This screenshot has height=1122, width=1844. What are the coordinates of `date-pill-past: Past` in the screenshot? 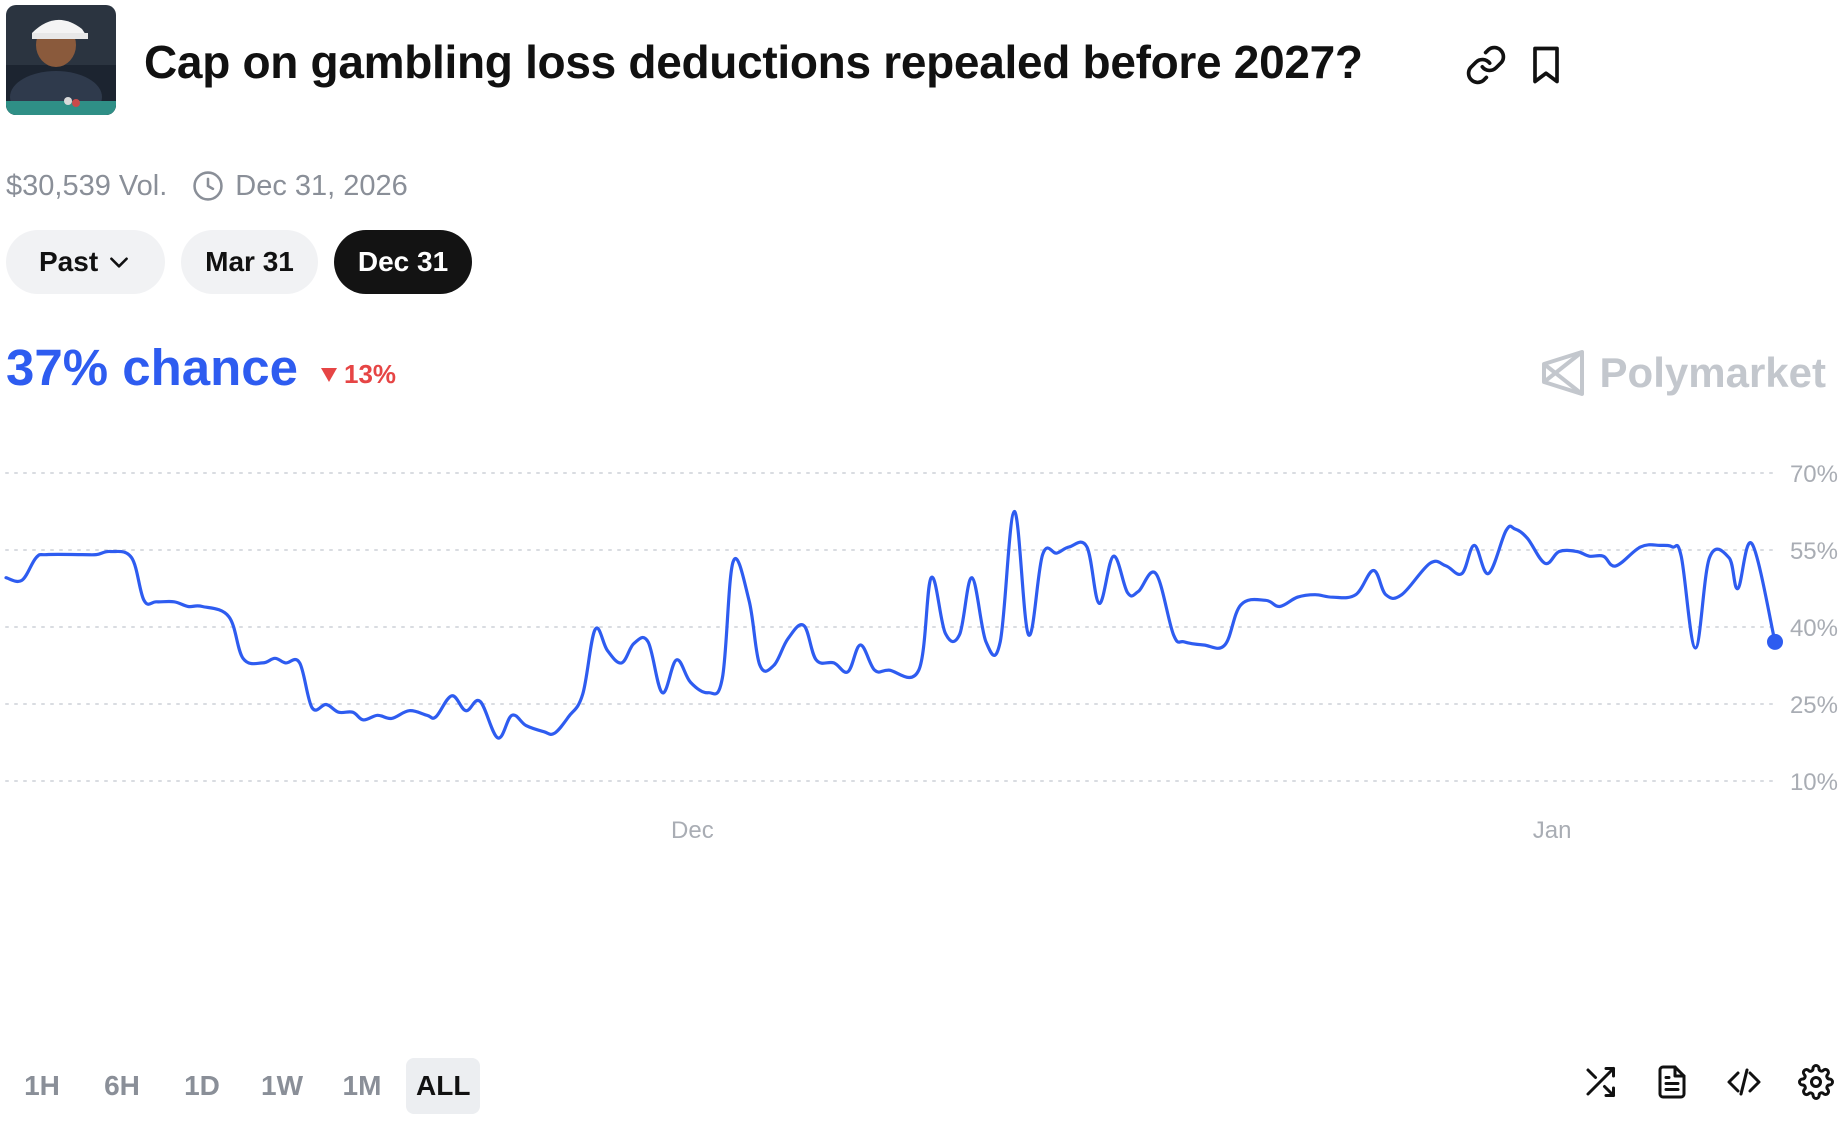 It's located at (86, 262).